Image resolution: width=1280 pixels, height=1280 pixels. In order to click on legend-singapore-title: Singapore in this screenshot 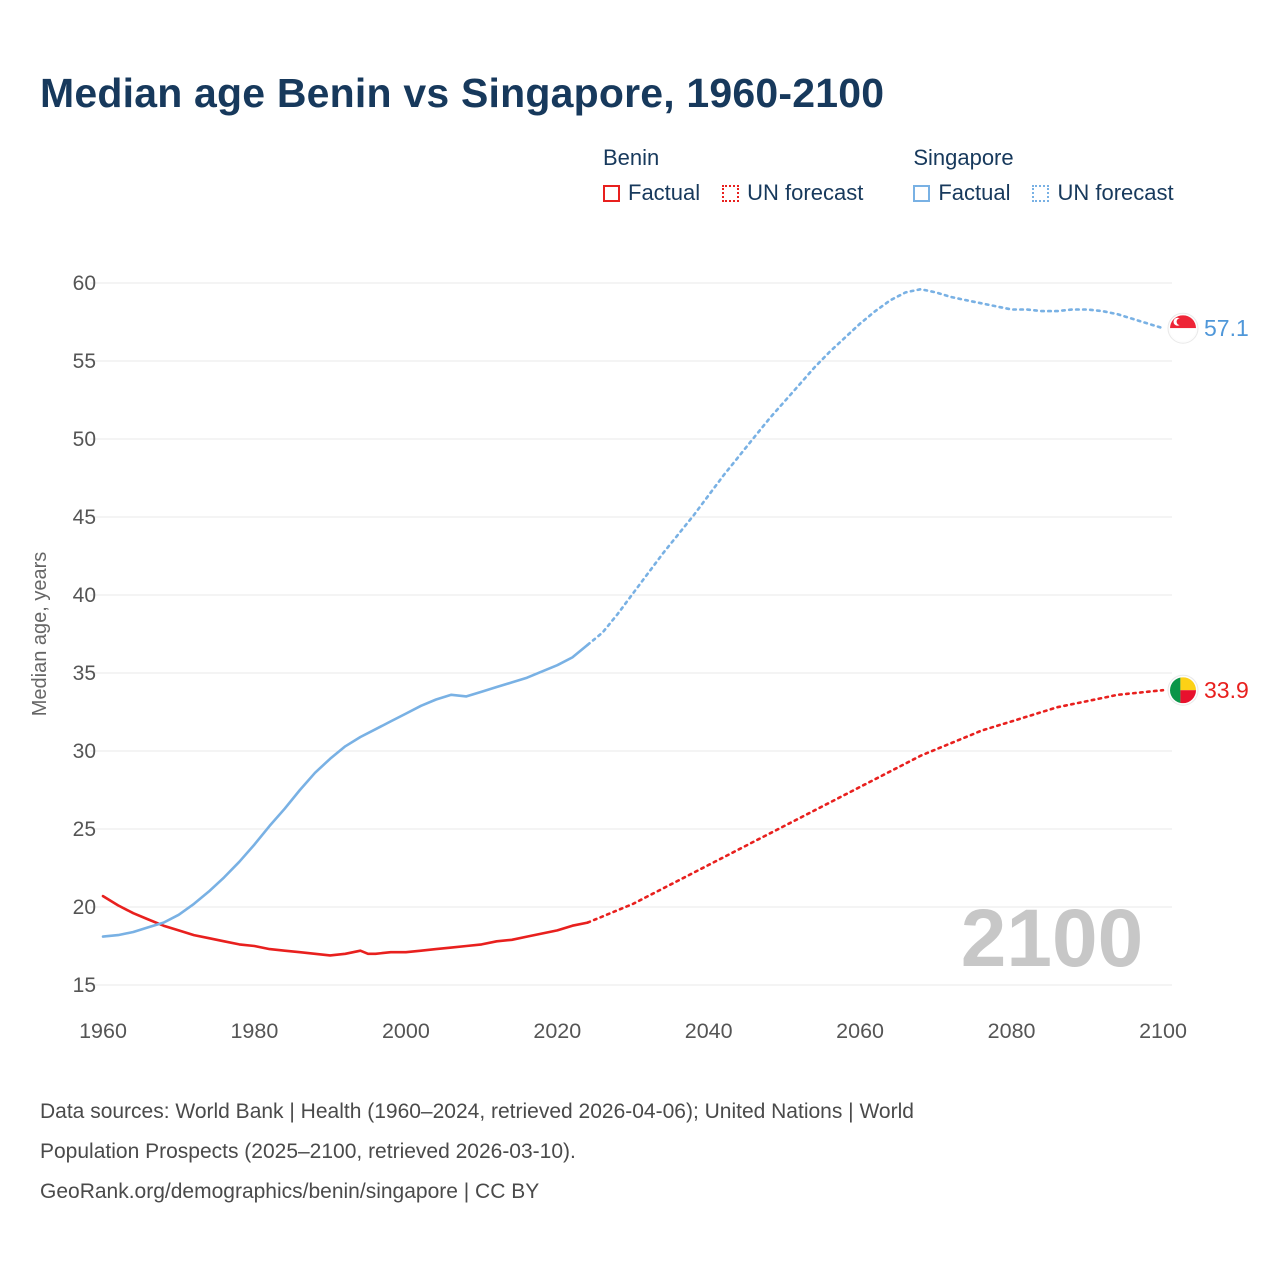, I will do `click(963, 157)`.